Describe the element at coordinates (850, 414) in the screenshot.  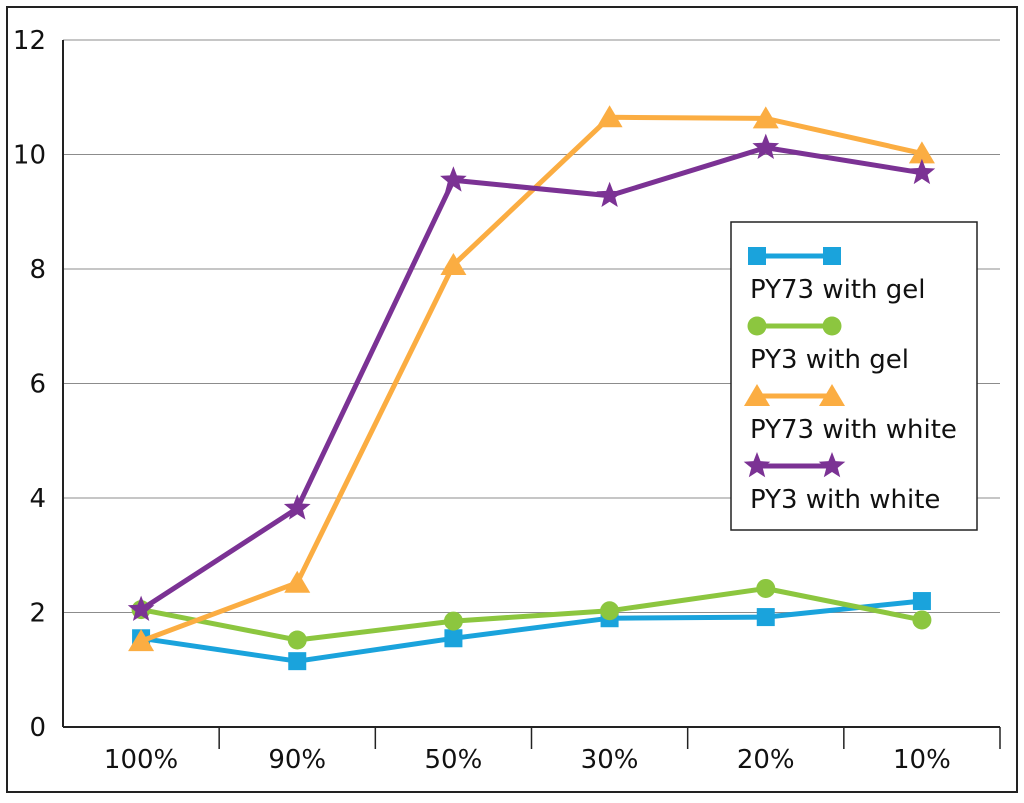
I see `legend-entry: PY73 with white` at that location.